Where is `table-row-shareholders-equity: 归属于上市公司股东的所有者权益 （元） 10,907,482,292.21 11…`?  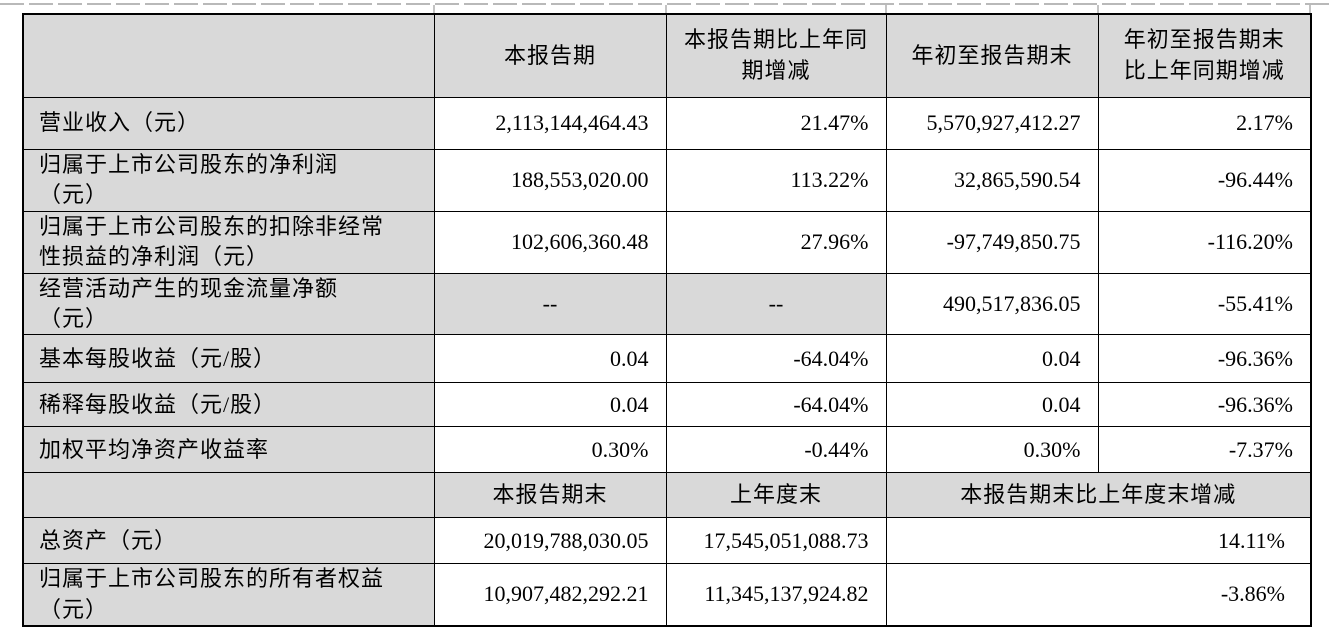
table-row-shareholders-equity: 归属于上市公司股东的所有者权益 （元） 10,907,482,292.21 11… is located at coordinates (667, 595).